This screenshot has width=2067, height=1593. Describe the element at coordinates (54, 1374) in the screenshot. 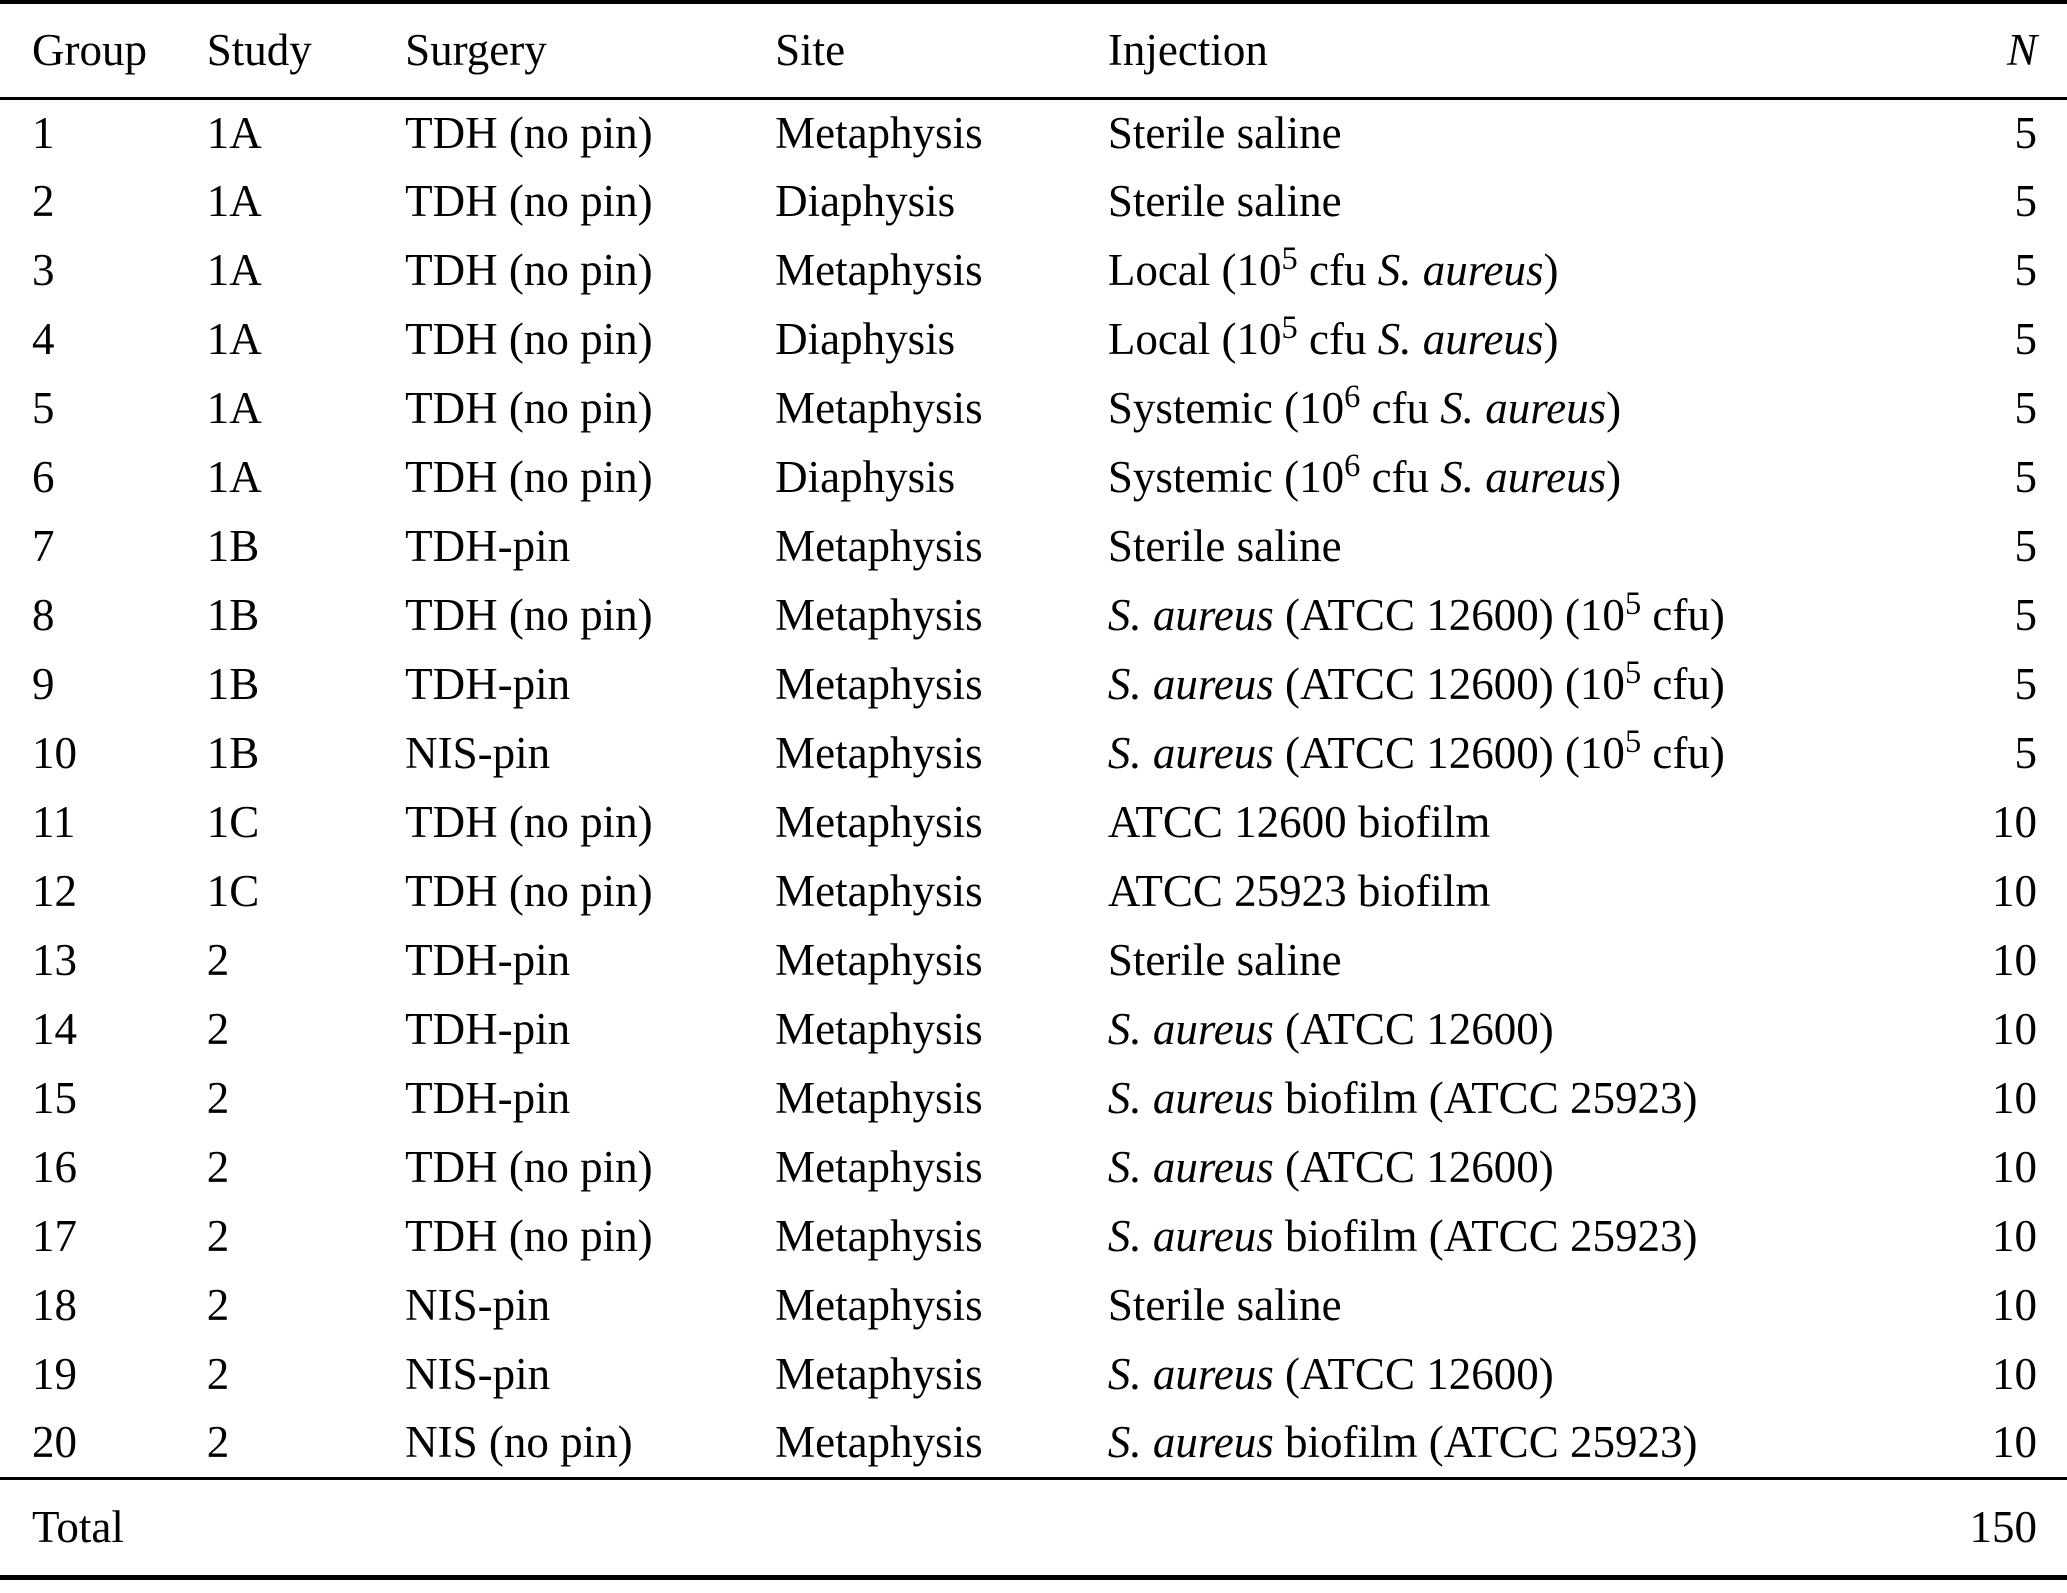

I see `cell-group: 19` at that location.